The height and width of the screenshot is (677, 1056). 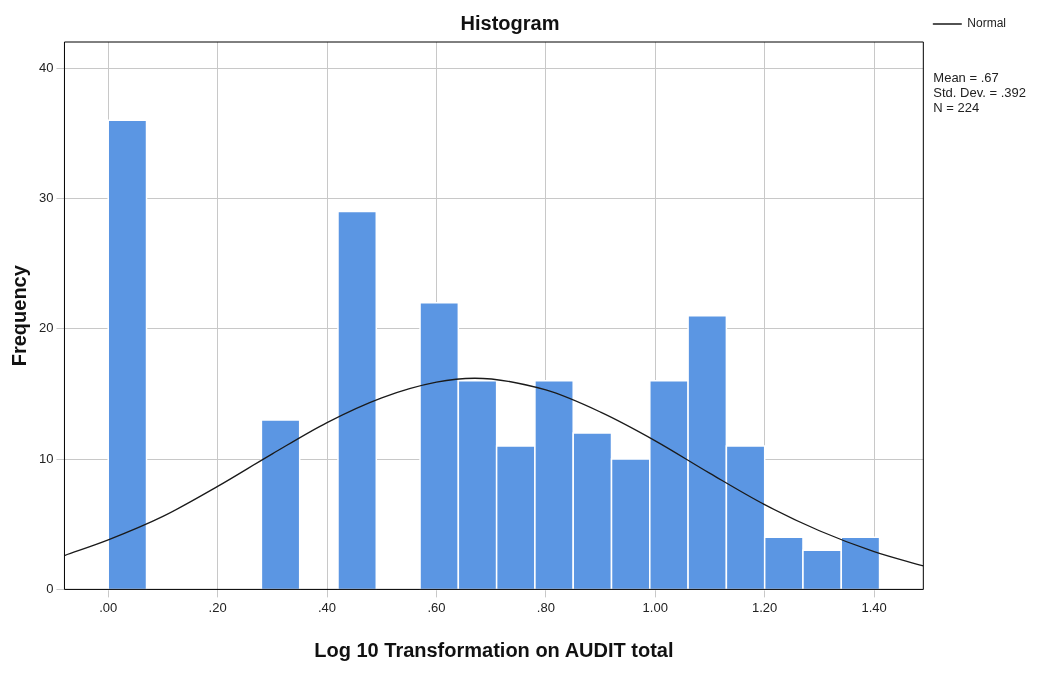 What do you see at coordinates (655, 607) in the screenshot?
I see `x-tick-label: 1.00` at bounding box center [655, 607].